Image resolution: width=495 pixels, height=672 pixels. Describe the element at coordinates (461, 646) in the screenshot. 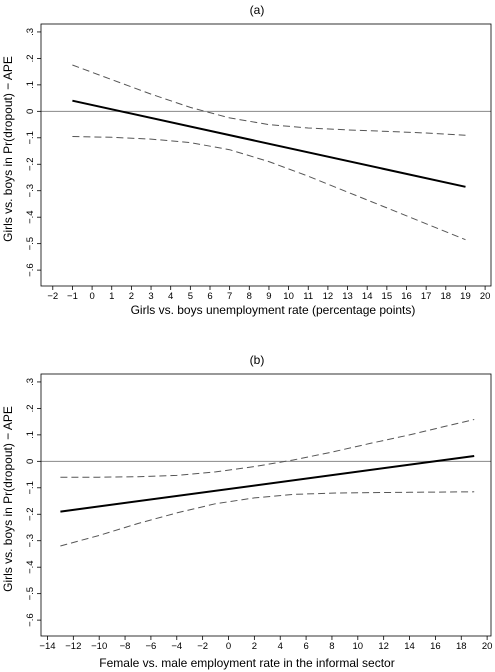

I see `panel-b-xtick-label: 18` at that location.